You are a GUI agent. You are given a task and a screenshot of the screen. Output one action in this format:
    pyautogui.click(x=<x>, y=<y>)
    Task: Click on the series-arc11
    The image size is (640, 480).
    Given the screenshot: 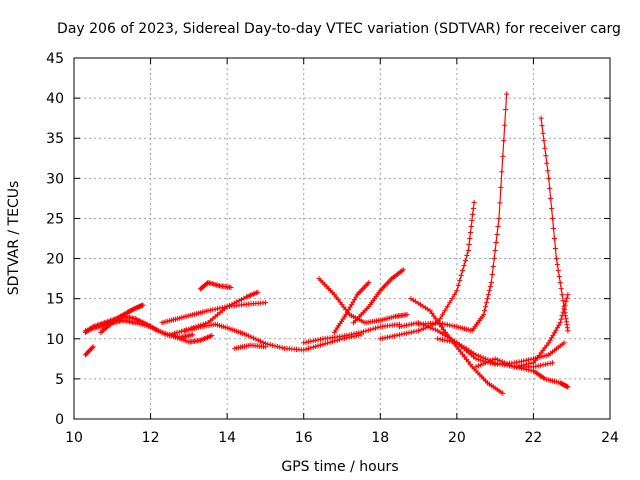 What is the action you would take?
    pyautogui.click(x=363, y=301)
    